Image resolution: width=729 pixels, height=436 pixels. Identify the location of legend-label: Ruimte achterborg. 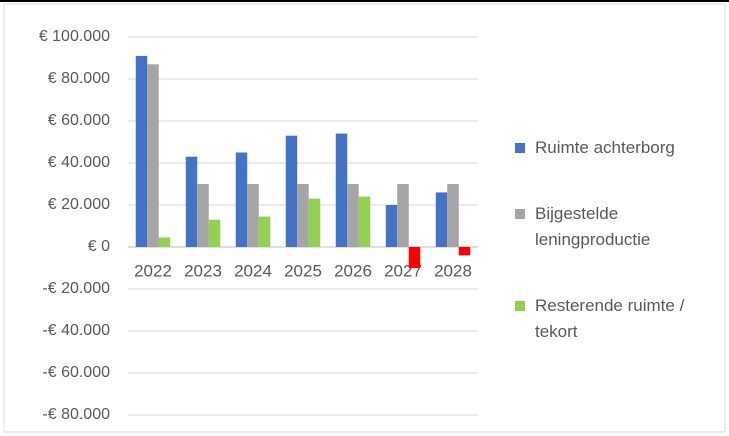
(605, 147).